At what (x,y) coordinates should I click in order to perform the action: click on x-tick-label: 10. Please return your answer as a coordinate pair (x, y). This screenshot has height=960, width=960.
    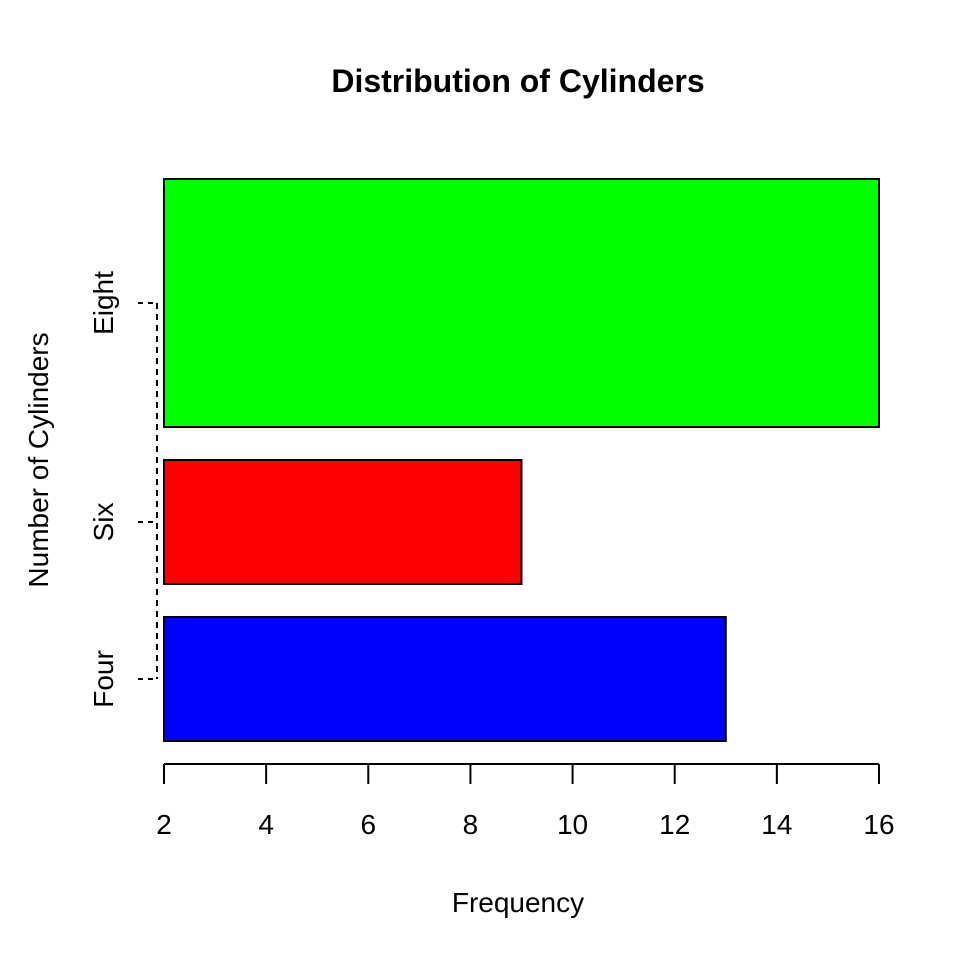
    Looking at the image, I should click on (572, 824).